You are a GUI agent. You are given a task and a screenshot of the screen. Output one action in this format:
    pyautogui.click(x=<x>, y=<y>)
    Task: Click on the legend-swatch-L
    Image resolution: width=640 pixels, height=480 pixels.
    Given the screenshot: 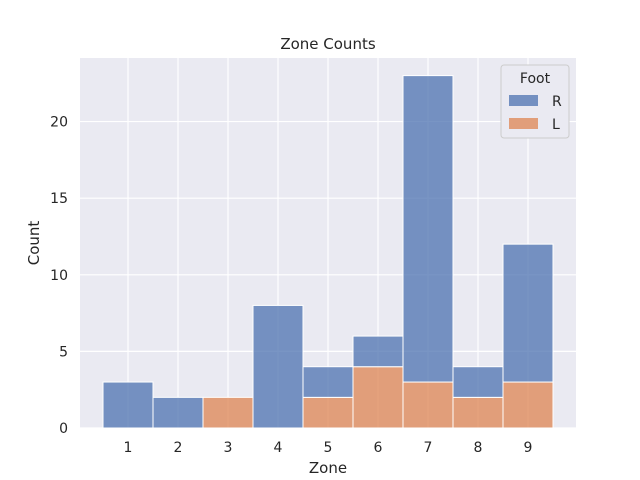 What is the action you would take?
    pyautogui.click(x=523, y=123)
    